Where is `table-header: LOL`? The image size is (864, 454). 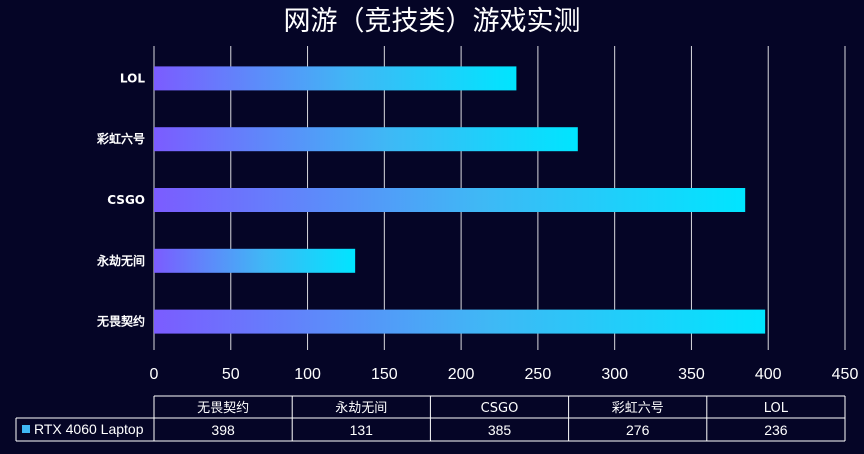 table-header: LOL is located at coordinates (776, 408).